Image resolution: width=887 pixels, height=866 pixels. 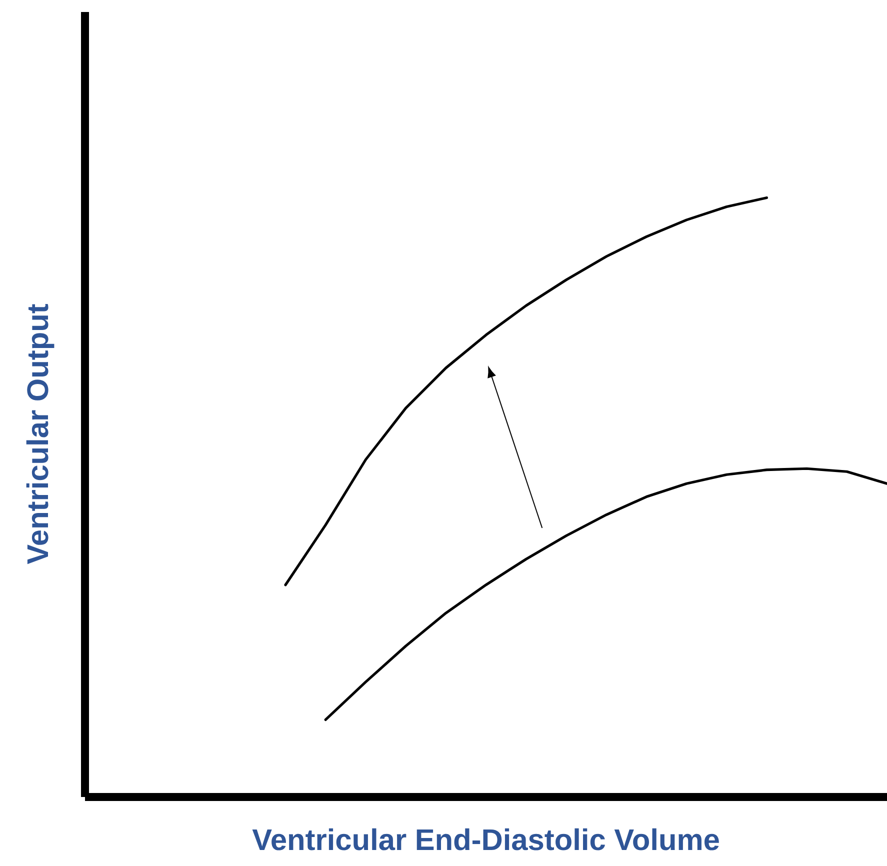 What do you see at coordinates (40, 434) in the screenshot?
I see `y-axis-title: Ventricular Output` at bounding box center [40, 434].